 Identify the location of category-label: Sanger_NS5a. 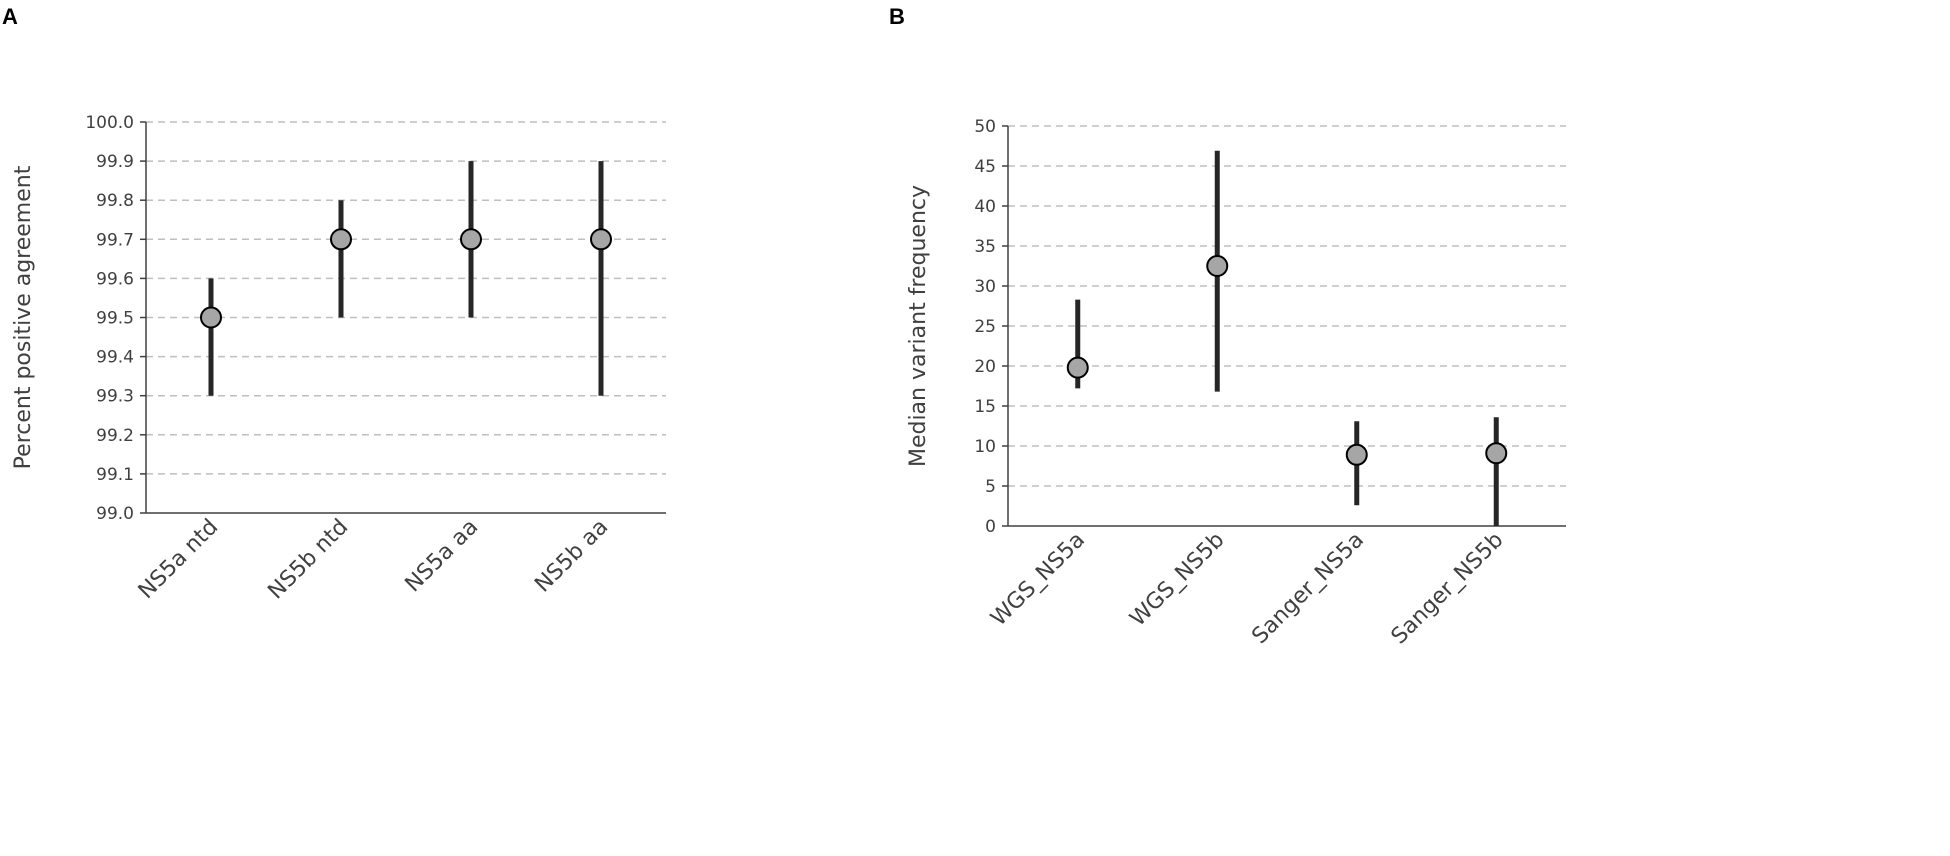
(1308, 589).